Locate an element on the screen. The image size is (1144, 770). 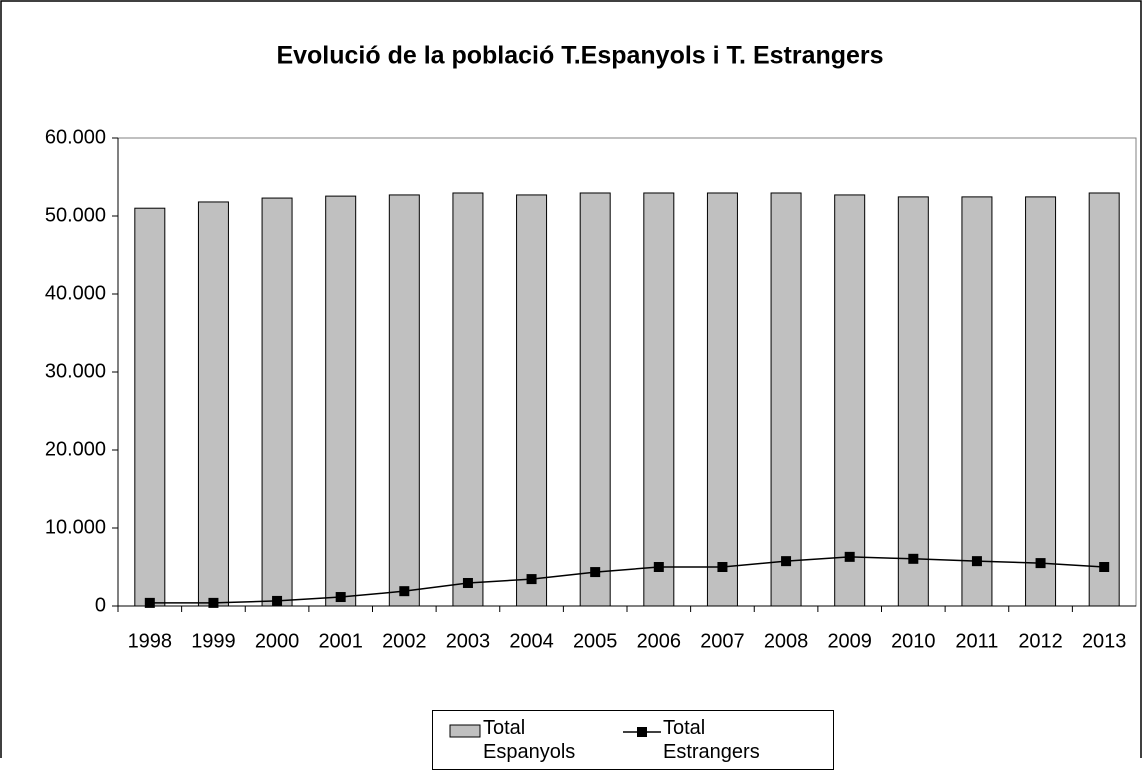
x-tick-label: 2006 is located at coordinates (659, 641).